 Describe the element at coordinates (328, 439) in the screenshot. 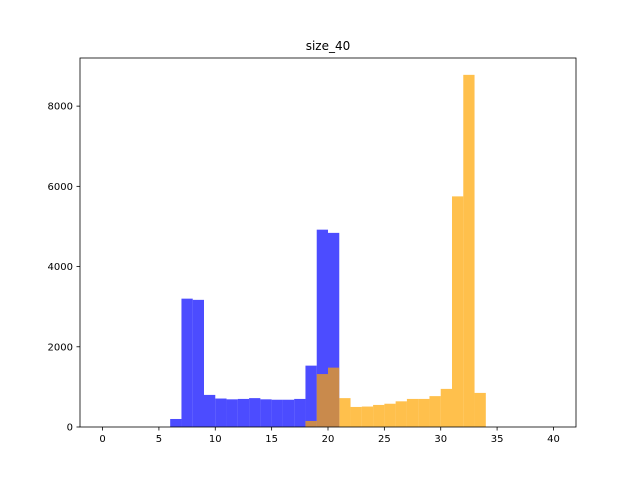

I see `x-tick-label-4: 20` at that location.